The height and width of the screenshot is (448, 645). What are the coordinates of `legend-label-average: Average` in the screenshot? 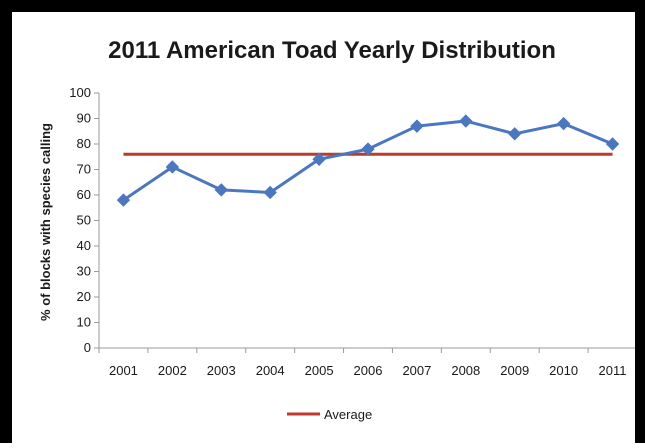 It's located at (348, 414).